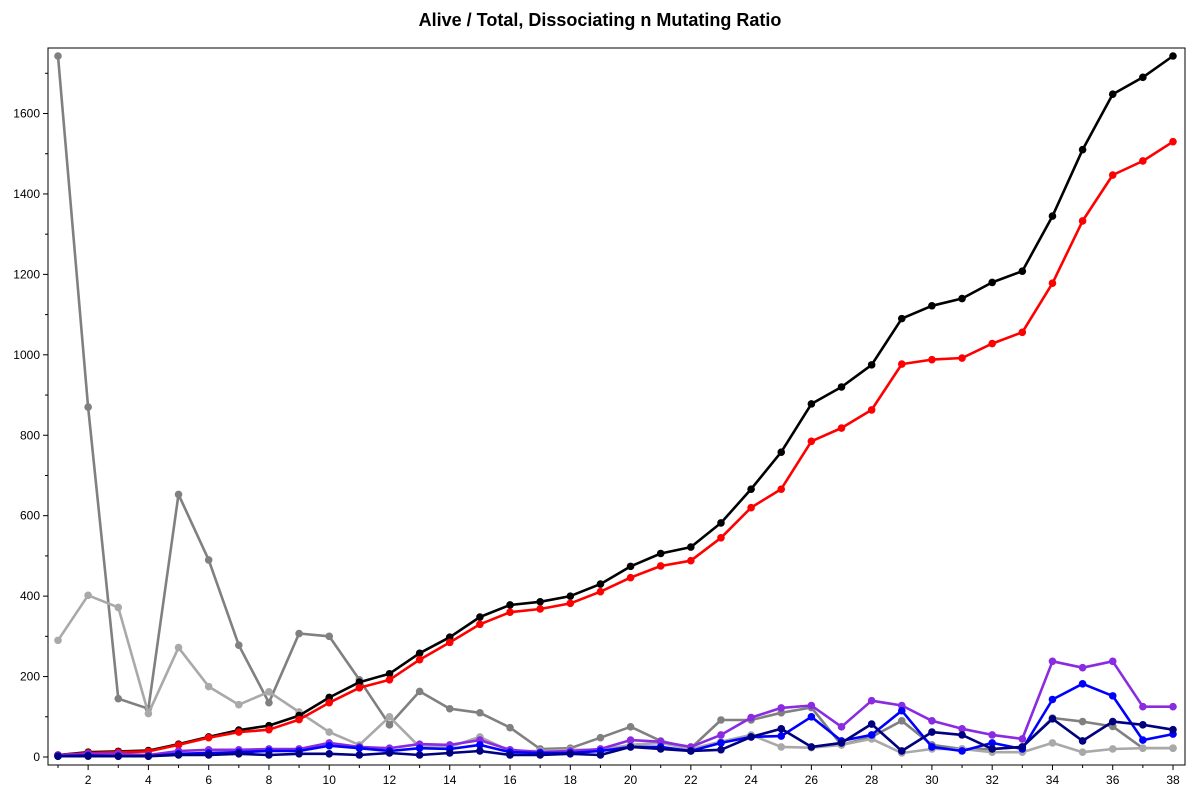 The image size is (1200, 800). What do you see at coordinates (510, 780) in the screenshot?
I see `x-tick-label: 16` at bounding box center [510, 780].